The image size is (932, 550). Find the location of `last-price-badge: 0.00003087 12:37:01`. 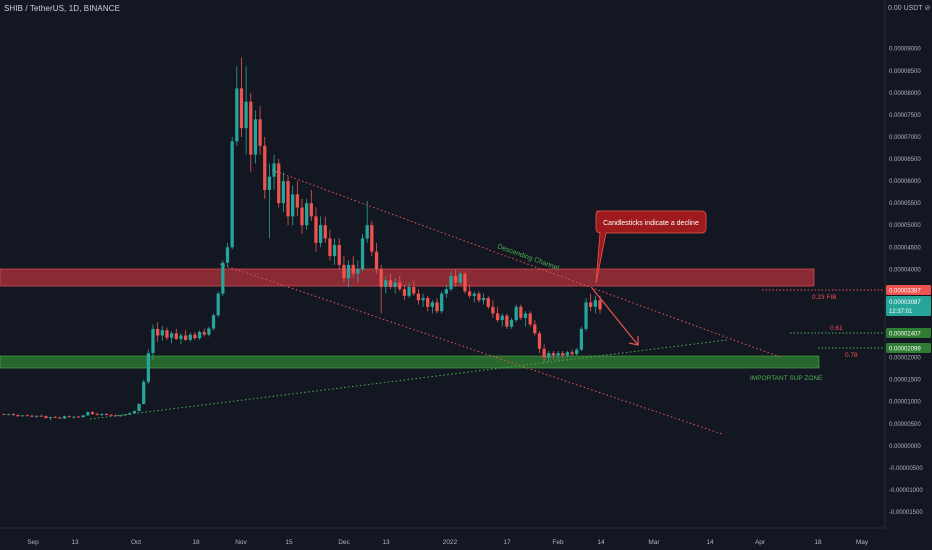

last-price-badge: 0.00003087 12:37:01 is located at coordinates (908, 306).